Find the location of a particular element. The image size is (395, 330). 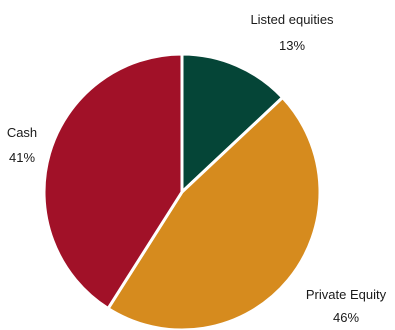

slice-label-cash: Cash is located at coordinates (22, 132).